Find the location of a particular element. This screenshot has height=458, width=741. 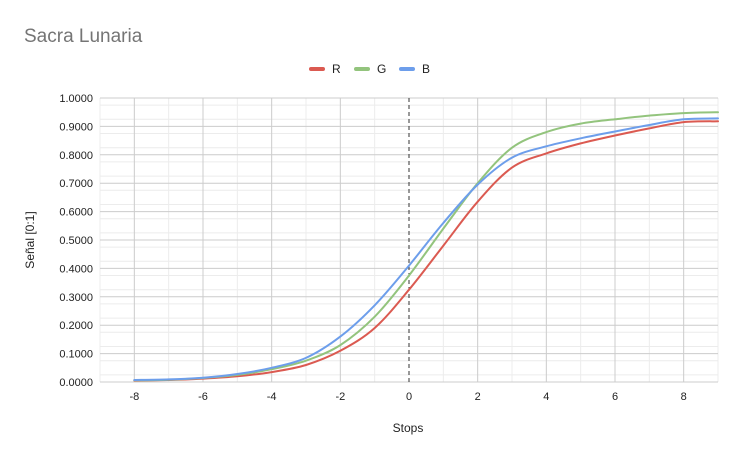

y-tick-label: 0.4000 is located at coordinates (76, 269).